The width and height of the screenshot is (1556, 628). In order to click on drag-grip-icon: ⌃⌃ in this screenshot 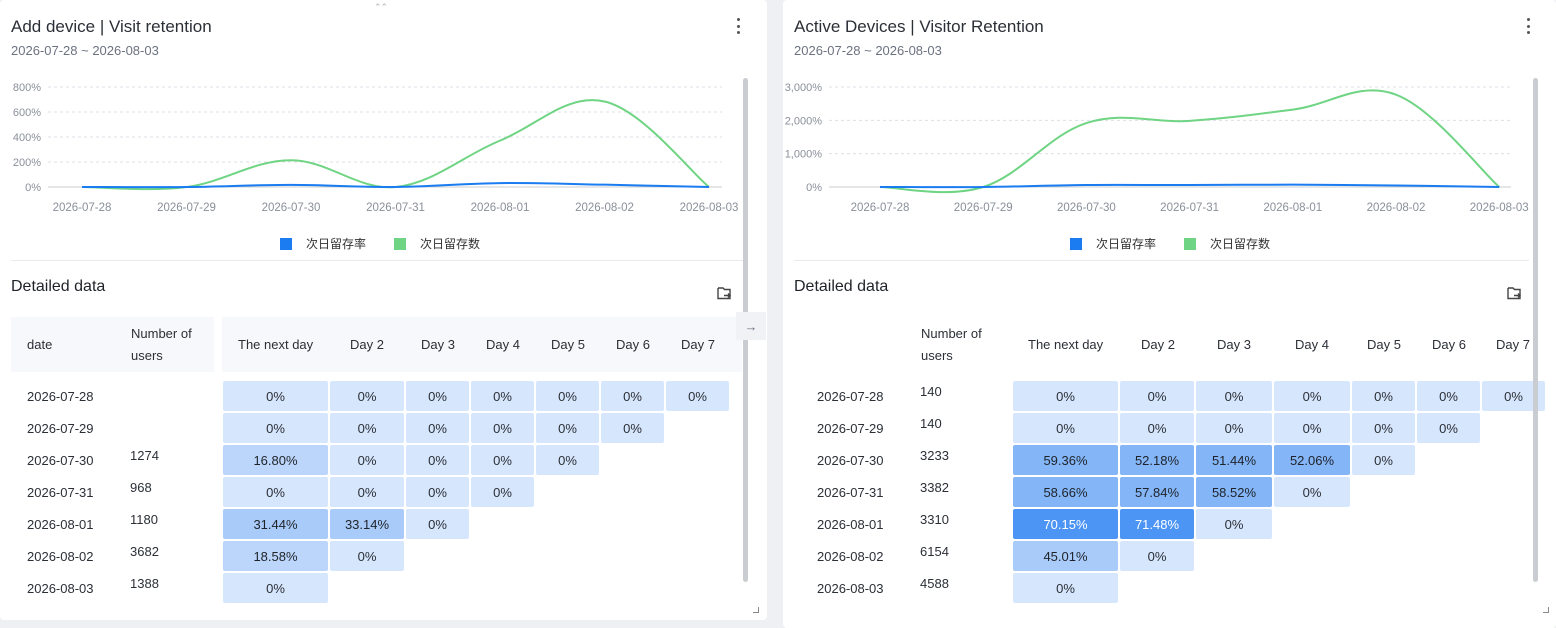, I will do `click(381, 7)`.